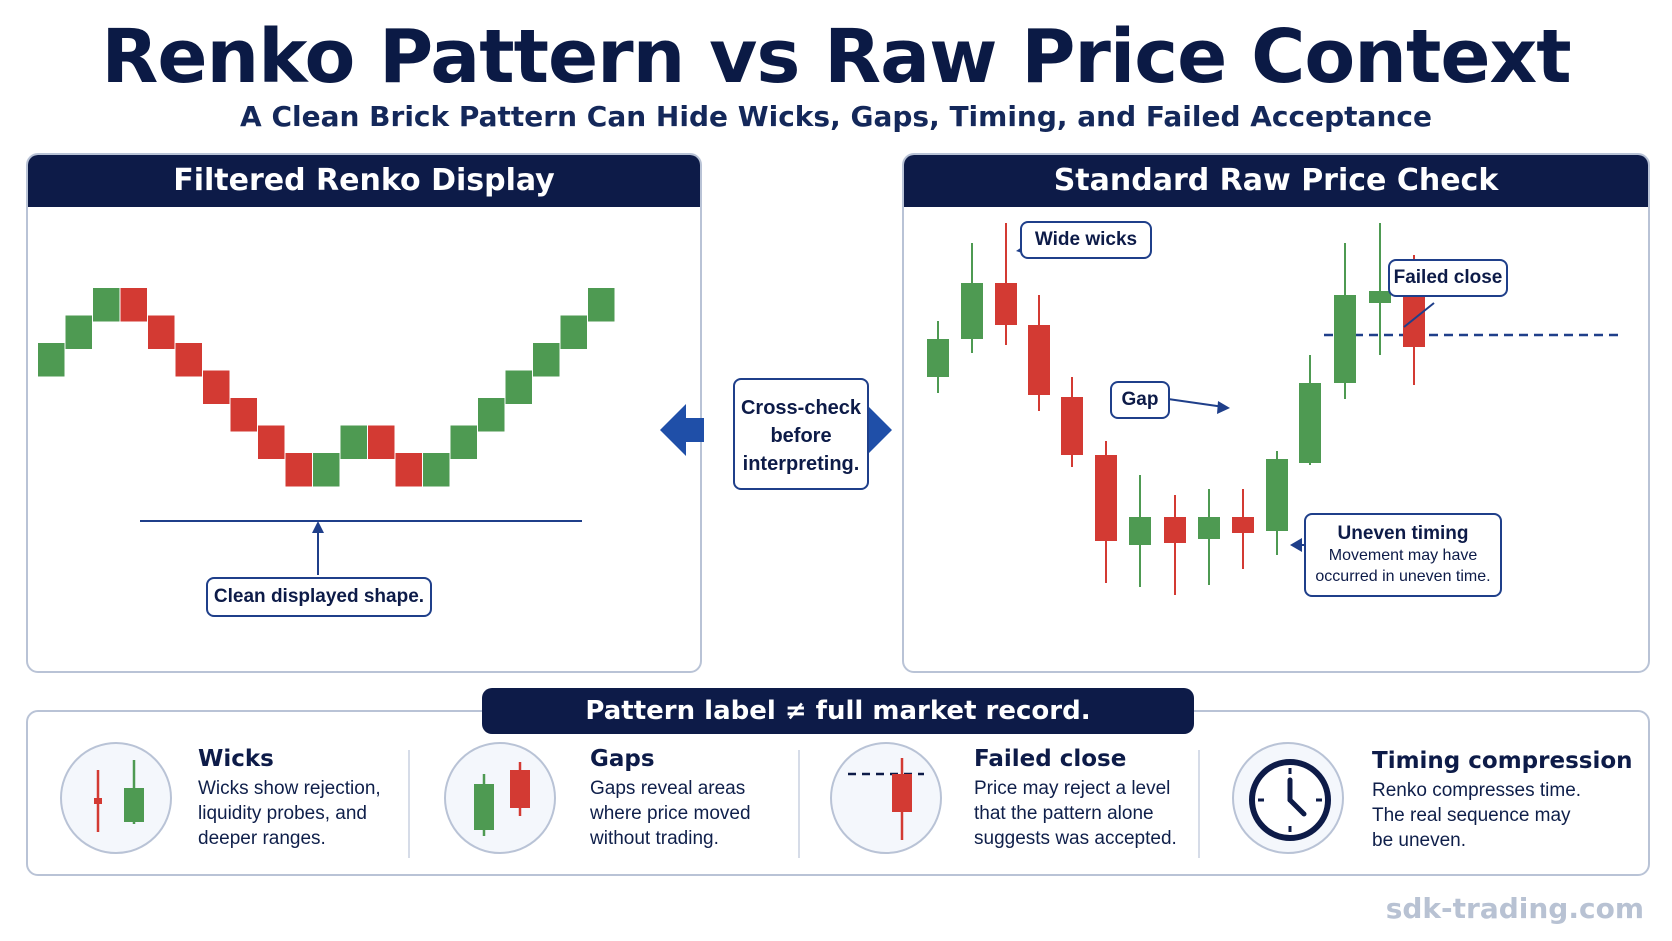 This screenshot has width=1672, height=941. I want to click on feature-line: without trading., so click(654, 838).